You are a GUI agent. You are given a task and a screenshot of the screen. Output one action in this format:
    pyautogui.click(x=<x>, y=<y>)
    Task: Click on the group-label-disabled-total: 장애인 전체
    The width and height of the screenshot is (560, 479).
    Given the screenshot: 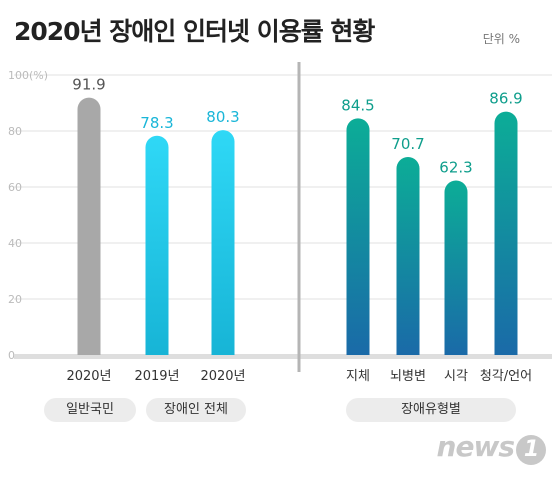 What is the action you would take?
    pyautogui.click(x=196, y=410)
    